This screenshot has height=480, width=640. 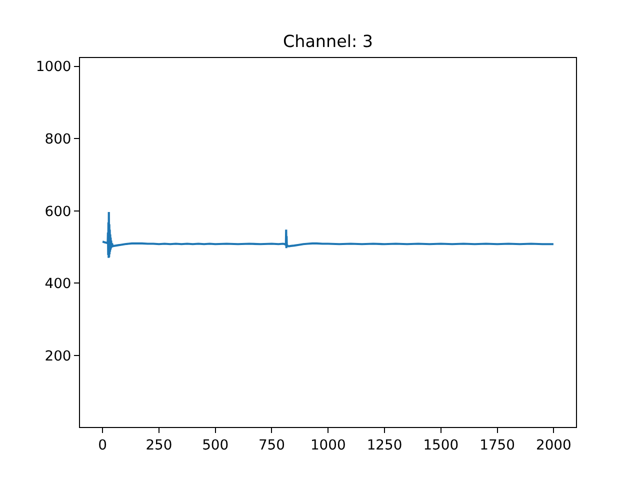 What do you see at coordinates (58, 356) in the screenshot?
I see `y-tick-label: 200` at bounding box center [58, 356].